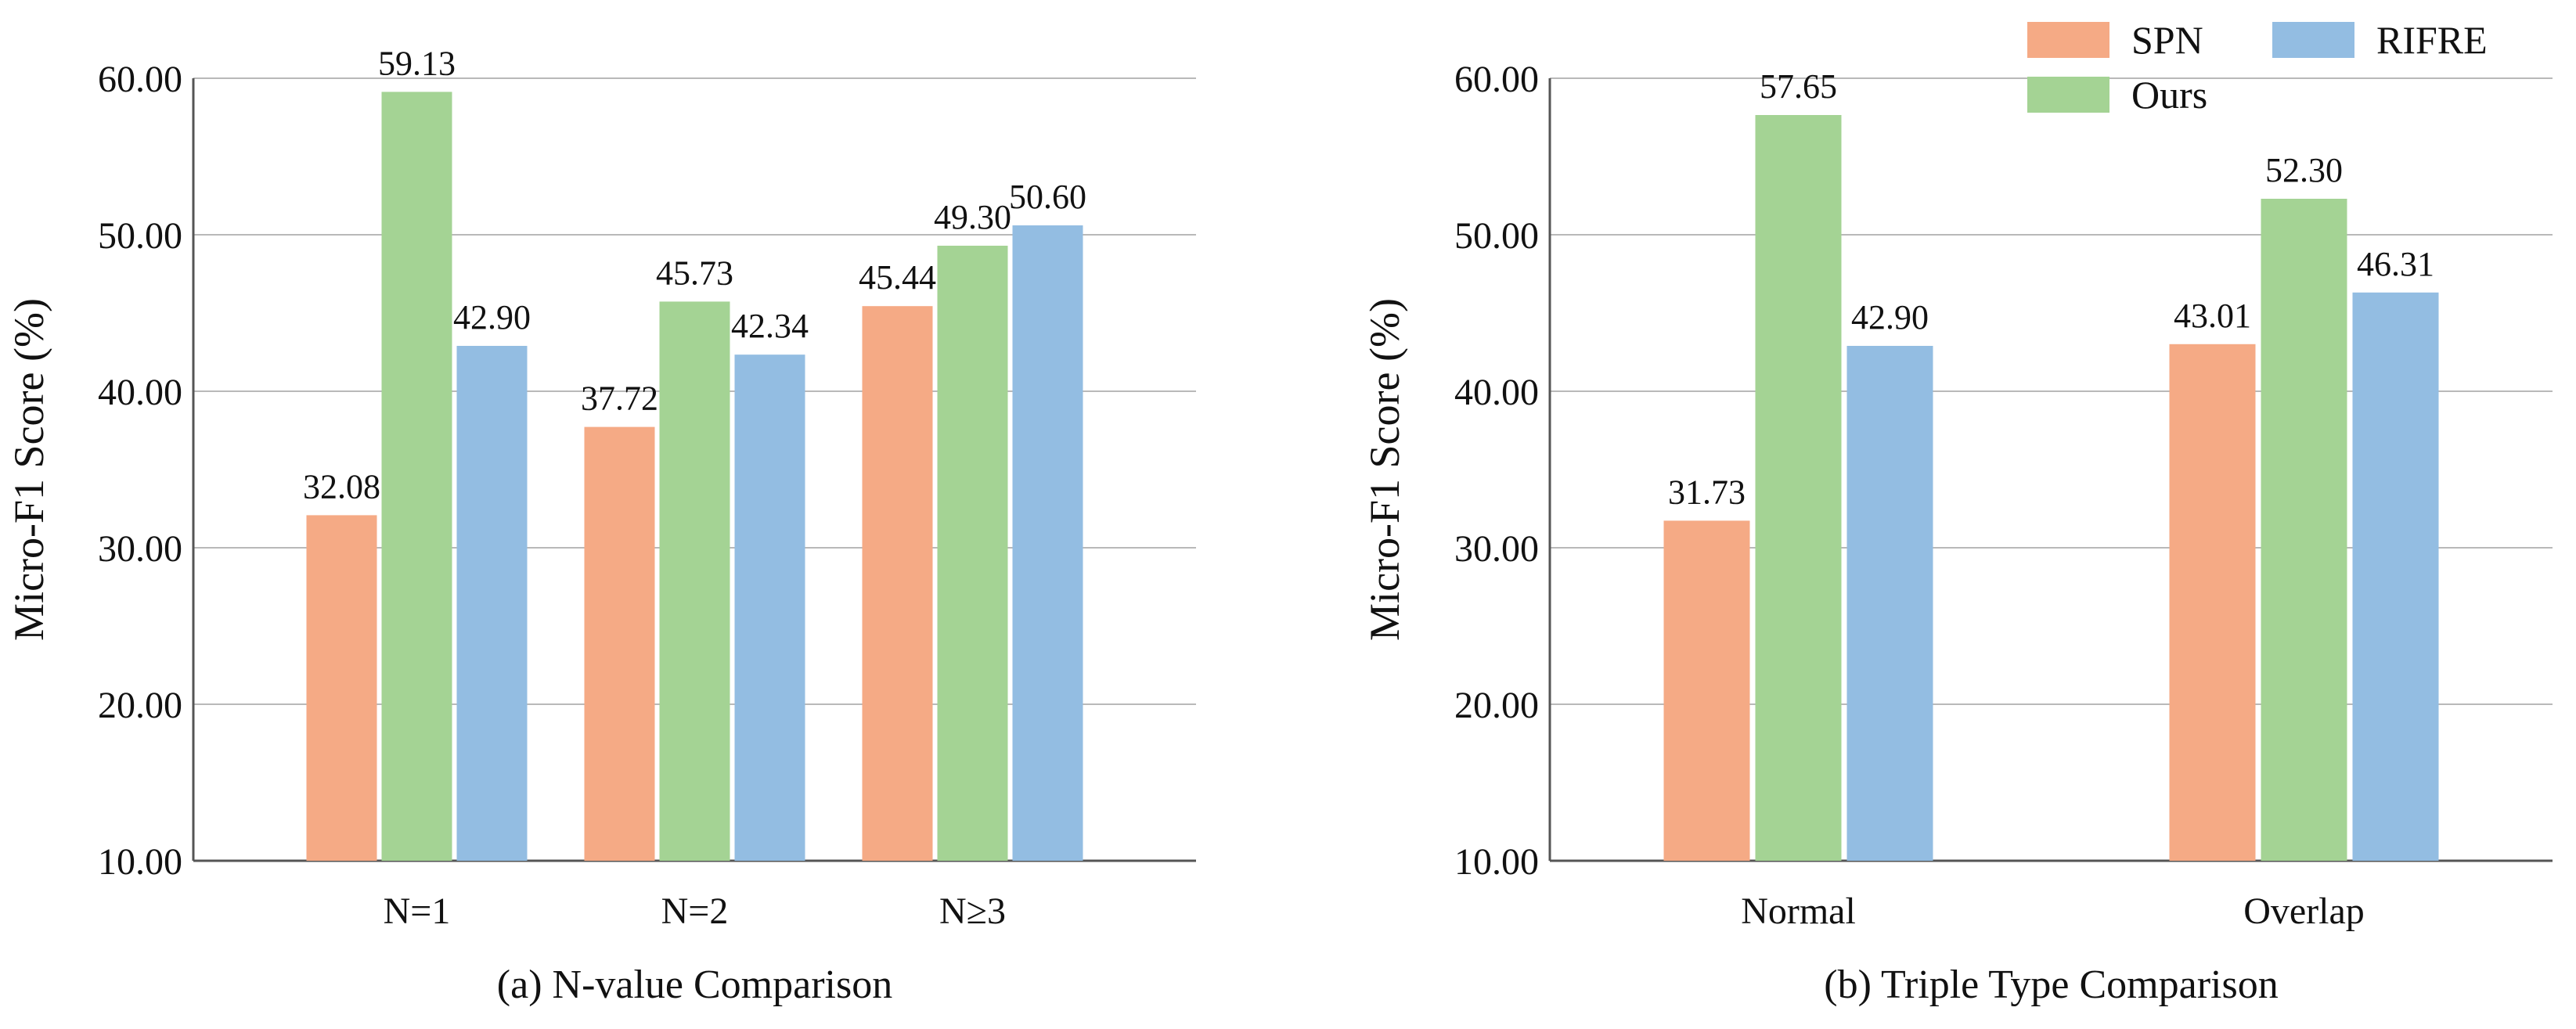 This screenshot has height=1029, width=2576. I want to click on chart-title: (b) Triple Type Comparison, so click(2051, 984).